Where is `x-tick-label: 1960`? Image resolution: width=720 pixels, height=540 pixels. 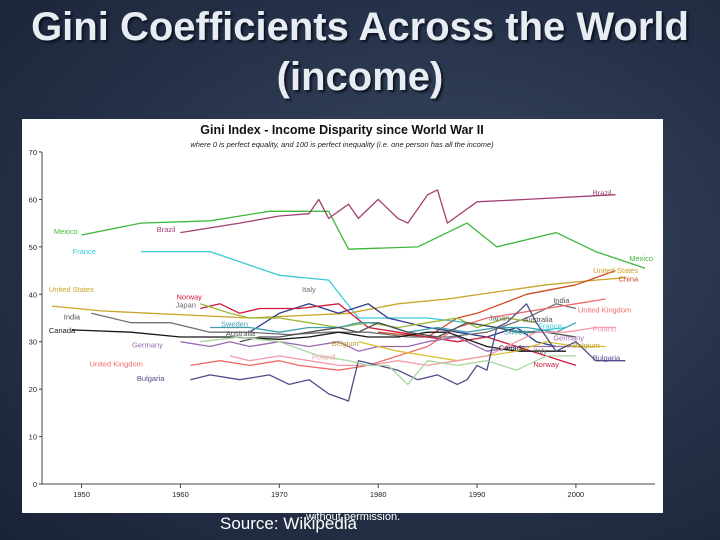 x-tick-label: 1960 is located at coordinates (180, 494).